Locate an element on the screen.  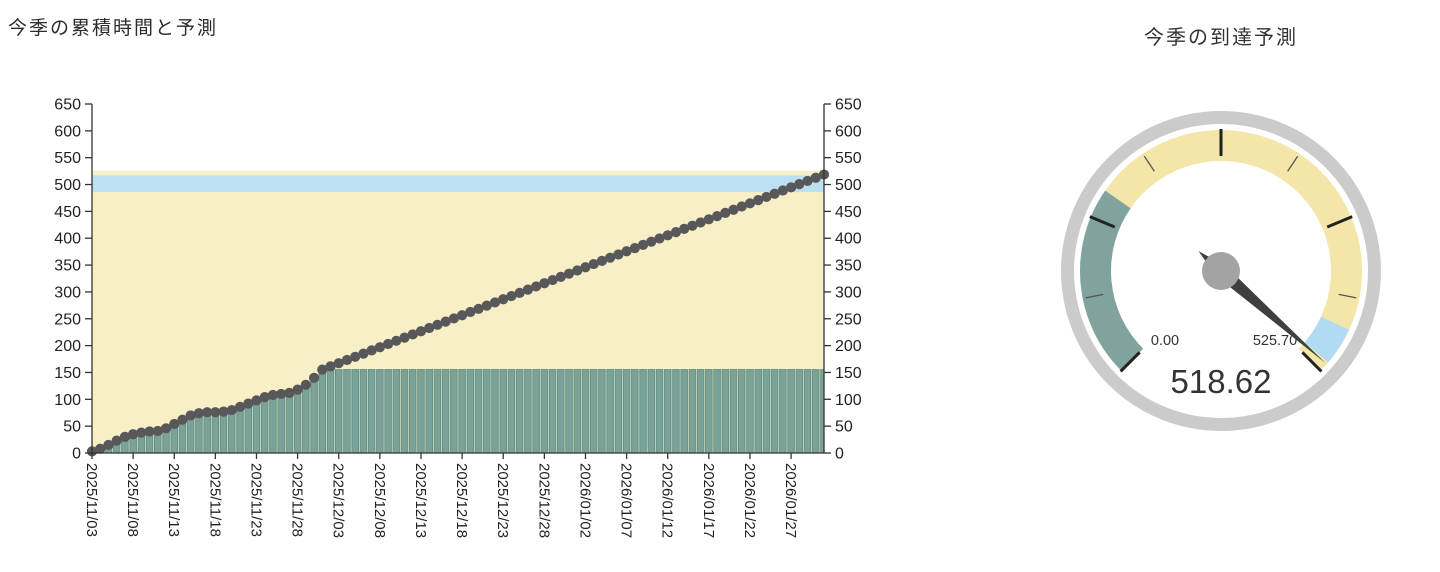
x-tick-label: 2026/01/27 is located at coordinates (790, 500).